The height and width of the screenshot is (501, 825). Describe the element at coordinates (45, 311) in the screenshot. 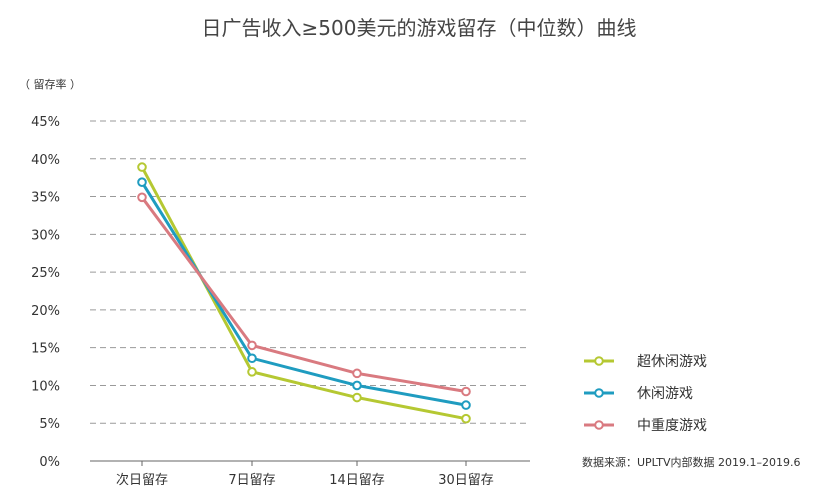

I see `y-tick-label: 20%` at that location.